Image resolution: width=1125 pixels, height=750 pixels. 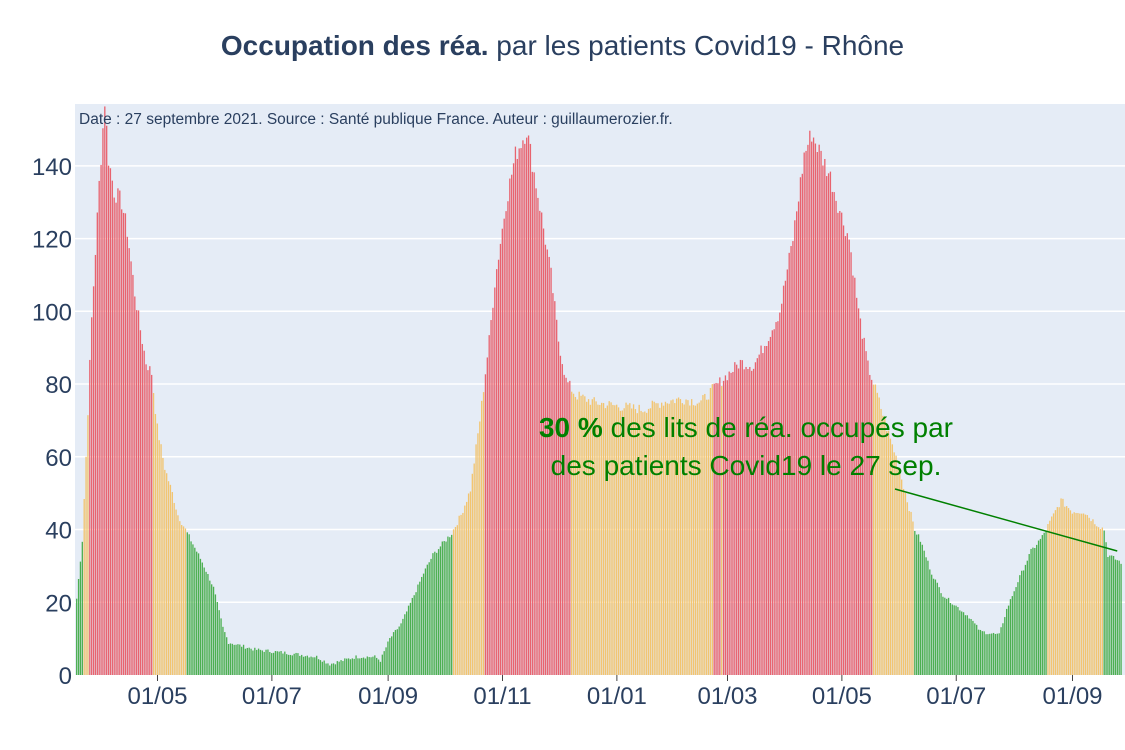 What do you see at coordinates (502, 696) in the screenshot?
I see `x-tick-label: 01/11` at bounding box center [502, 696].